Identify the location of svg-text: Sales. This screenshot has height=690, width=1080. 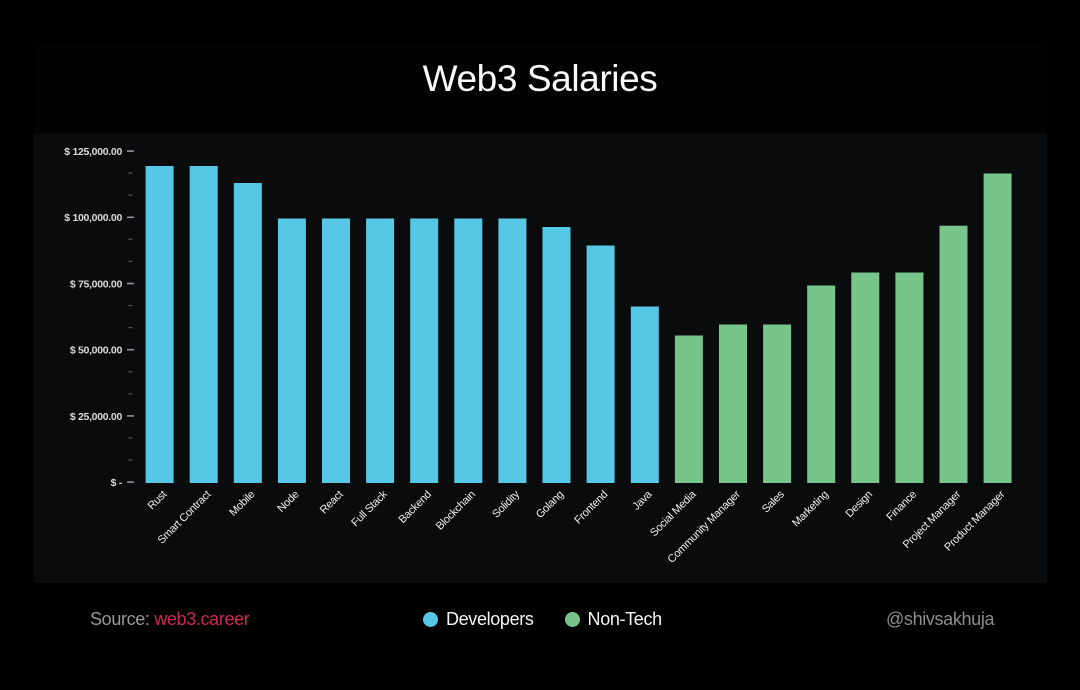
(773, 501).